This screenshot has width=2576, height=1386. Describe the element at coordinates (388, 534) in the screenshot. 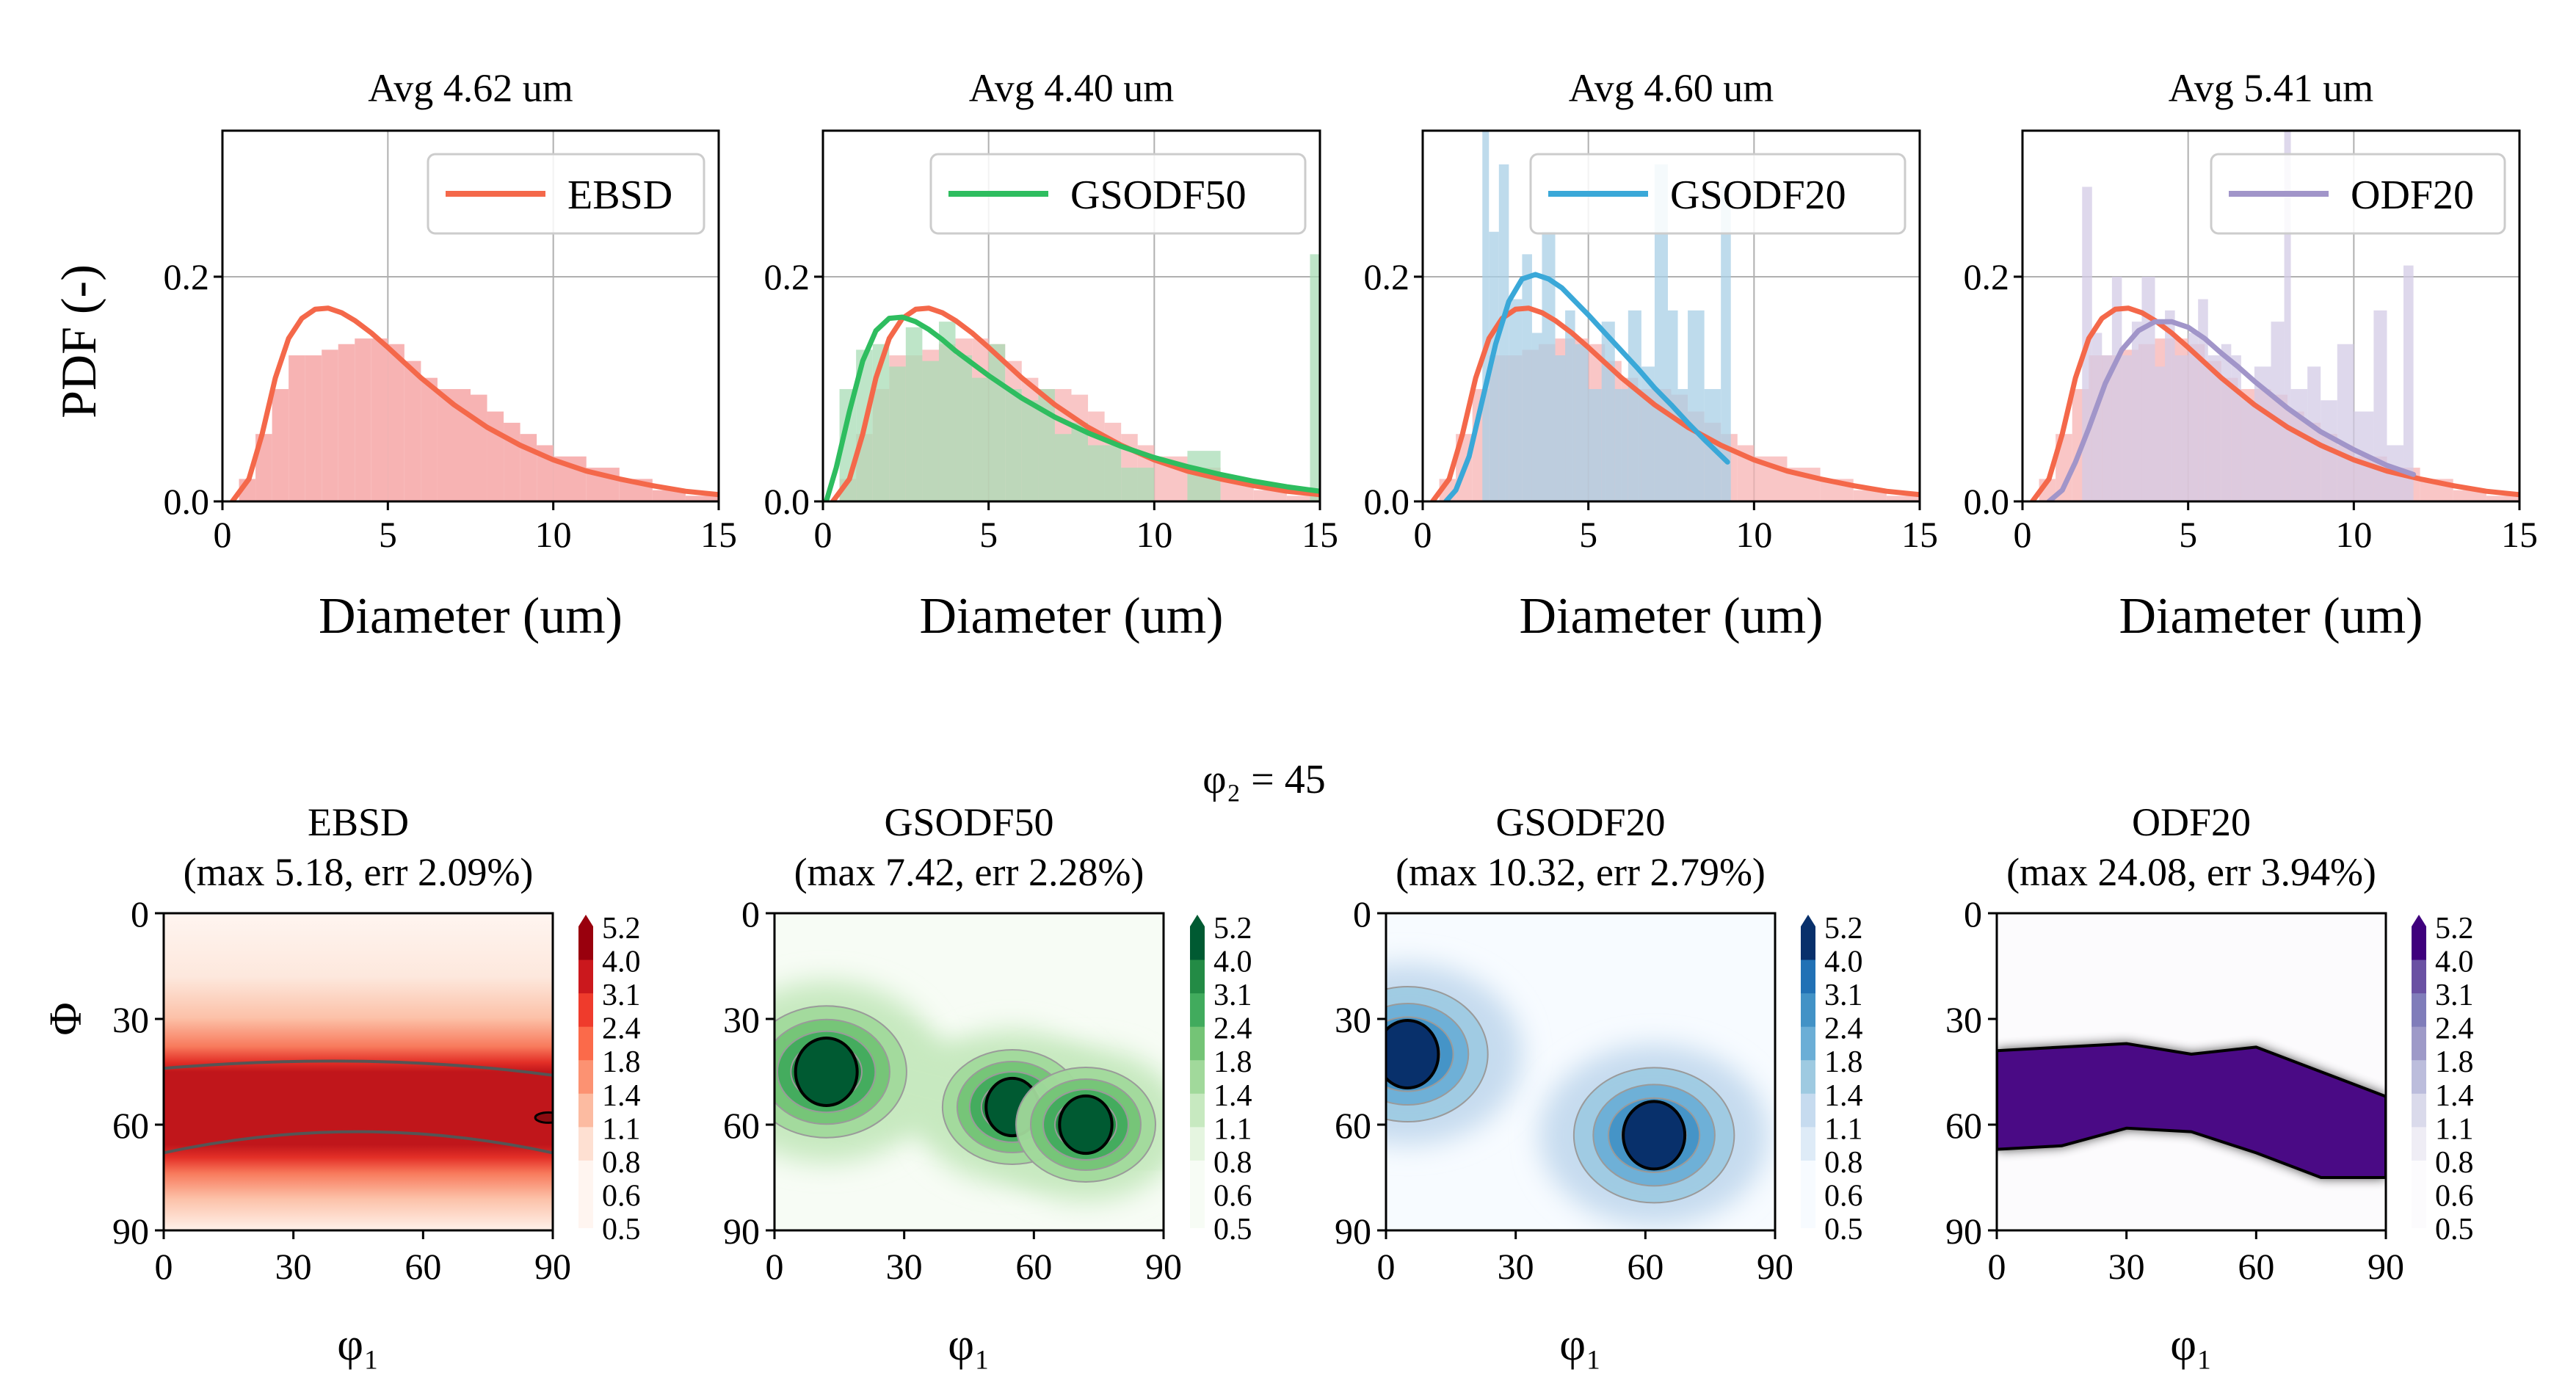

I see `x-tick-label: 5` at that location.